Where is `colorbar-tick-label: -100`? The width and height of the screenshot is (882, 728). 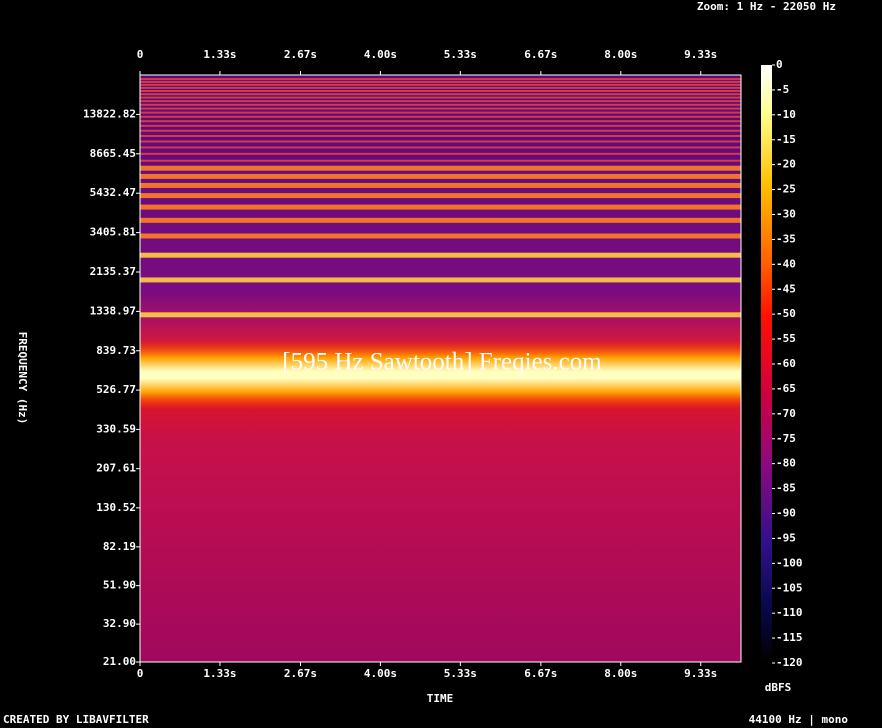
colorbar-tick-label: -100 is located at coordinates (789, 562).